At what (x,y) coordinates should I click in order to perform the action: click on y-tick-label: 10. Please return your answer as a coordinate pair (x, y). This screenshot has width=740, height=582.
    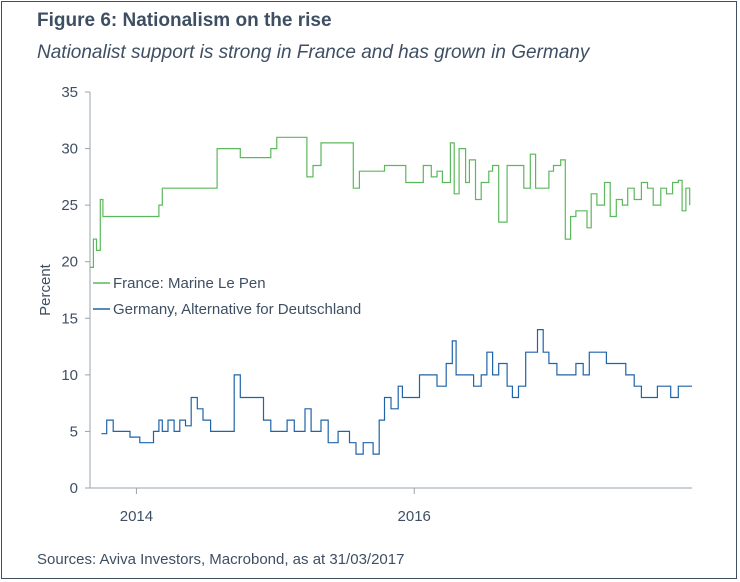
    Looking at the image, I should click on (69, 375).